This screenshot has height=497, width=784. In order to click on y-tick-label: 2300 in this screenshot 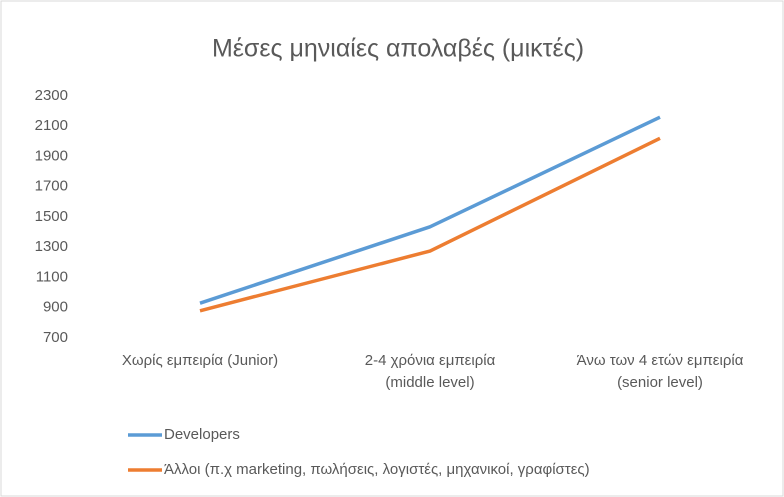, I will do `click(51, 95)`.